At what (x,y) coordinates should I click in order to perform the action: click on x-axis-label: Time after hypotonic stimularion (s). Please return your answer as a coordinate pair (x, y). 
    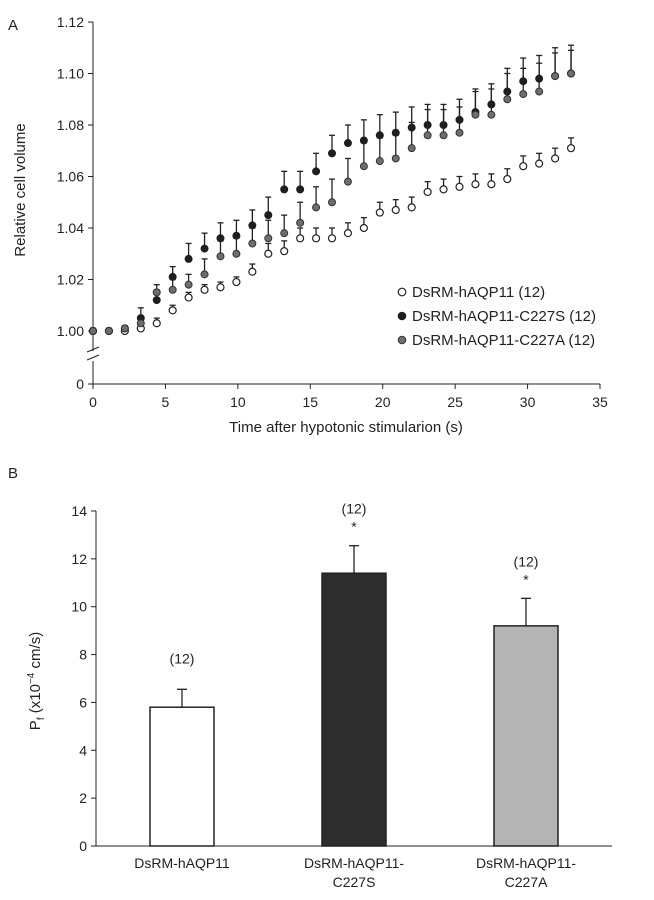
    Looking at the image, I should click on (346, 427).